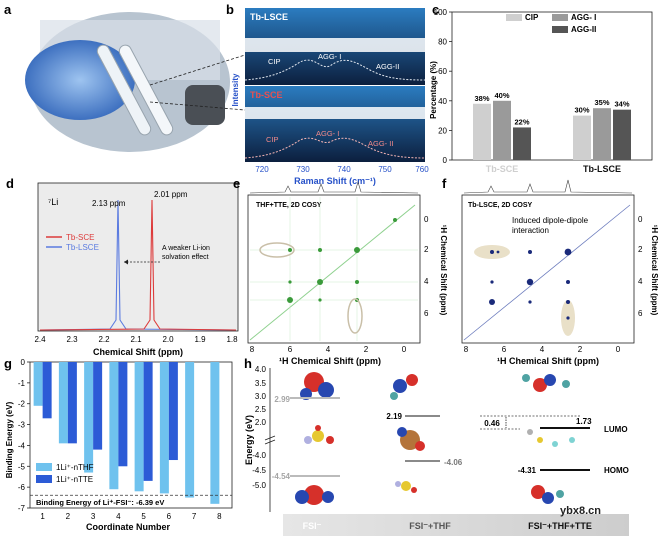  I want to click on cosy-e-title: THF+TTE, 2D COSY, so click(289, 205).